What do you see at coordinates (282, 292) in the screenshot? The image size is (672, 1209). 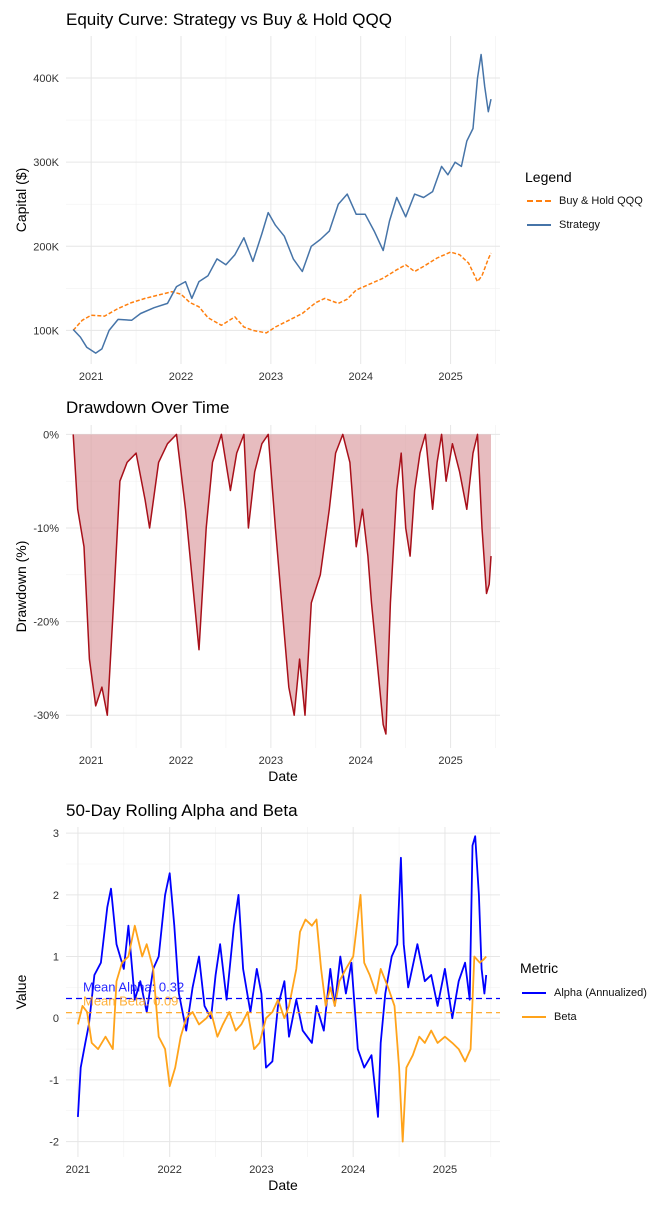 I see `series-line-buy-hold-qqq` at bounding box center [282, 292].